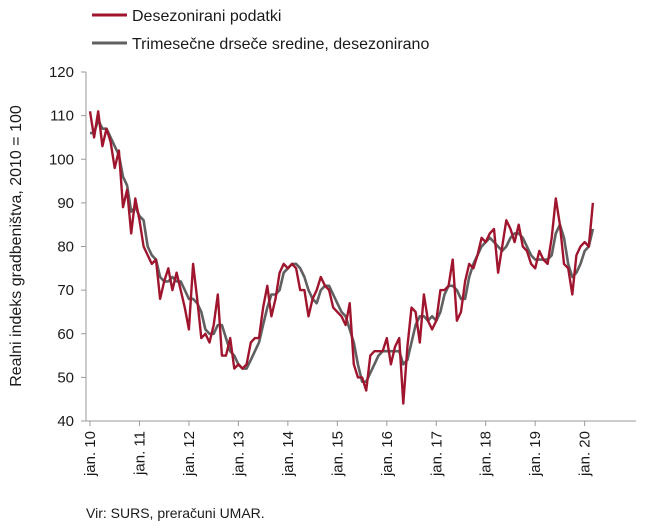 Image resolution: width=650 pixels, height=532 pixels. I want to click on x-tick-label: jan. 17, so click(436, 454).